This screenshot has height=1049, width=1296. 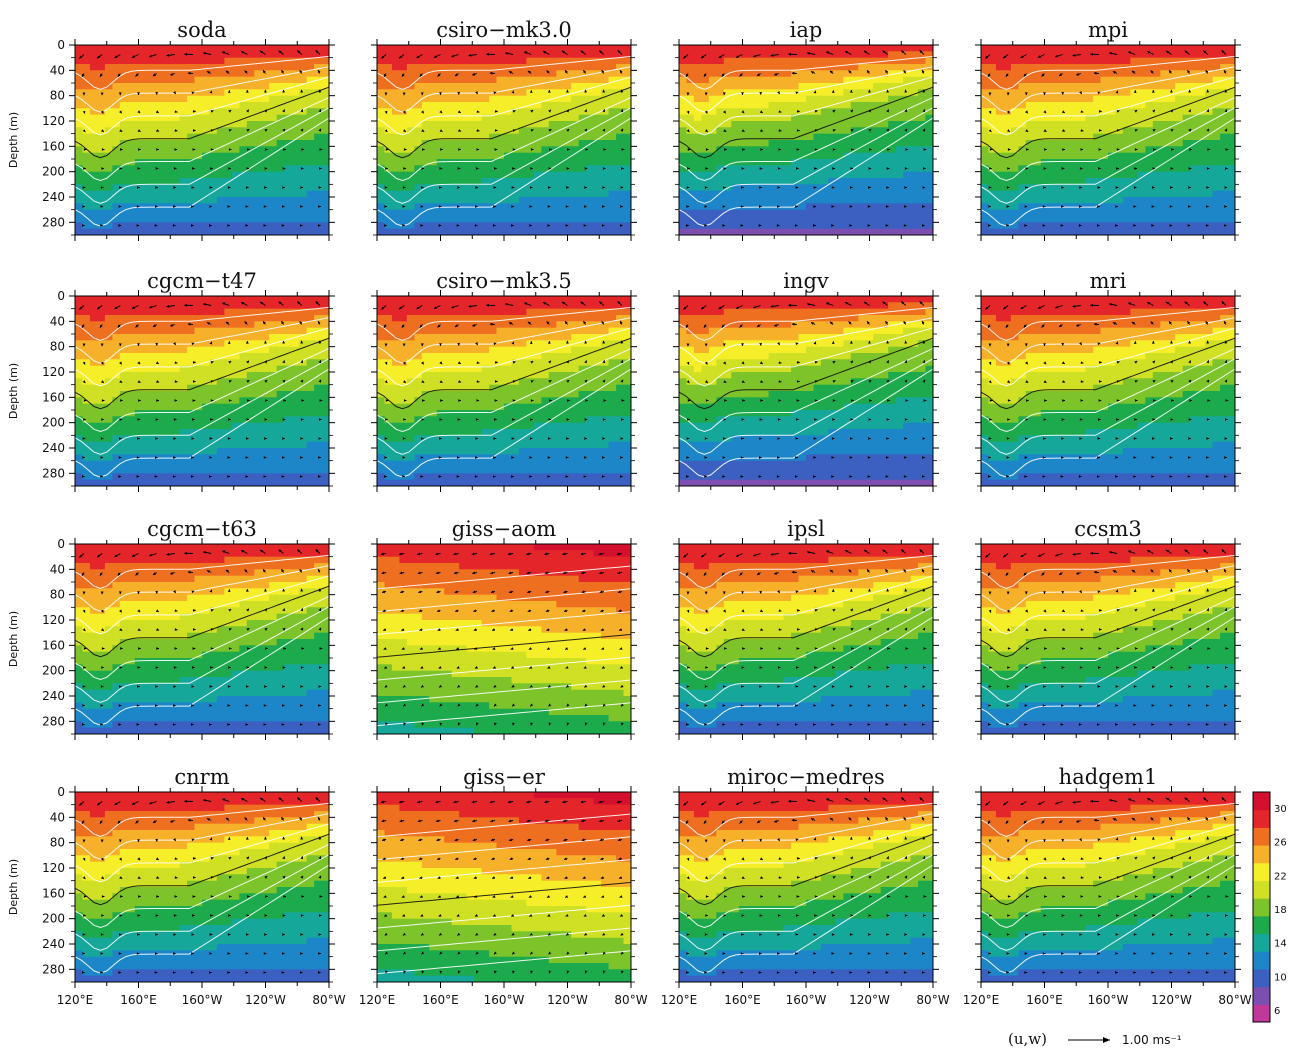 I want to click on panel-11: ccsm3, so click(x=1108, y=628).